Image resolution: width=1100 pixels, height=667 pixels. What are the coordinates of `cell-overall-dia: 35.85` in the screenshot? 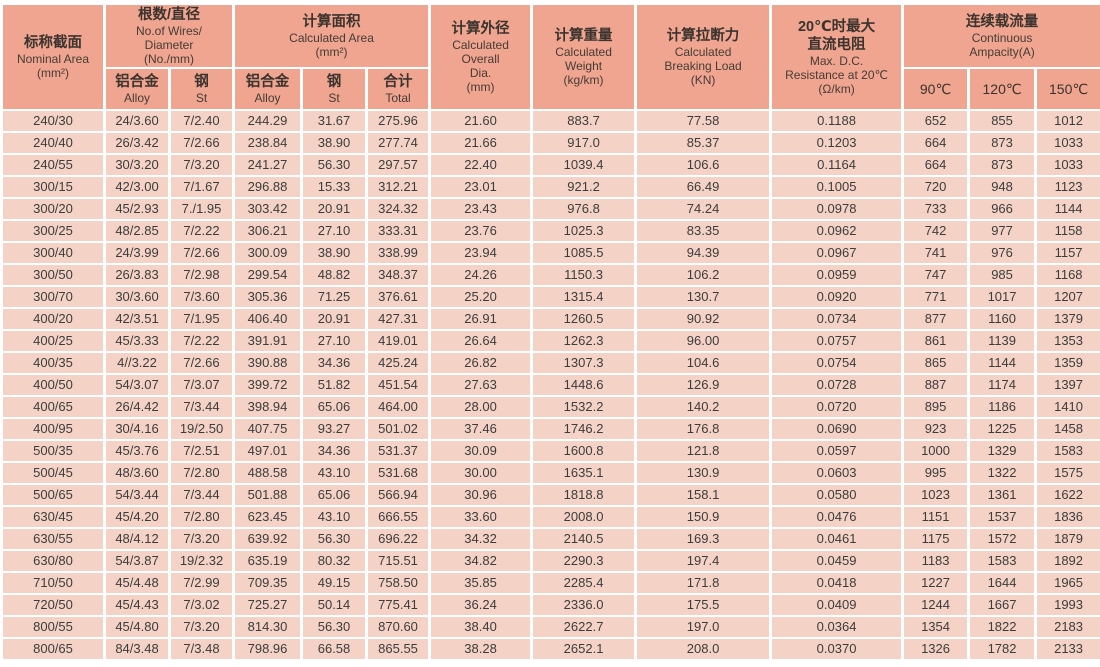 It's located at (481, 583).